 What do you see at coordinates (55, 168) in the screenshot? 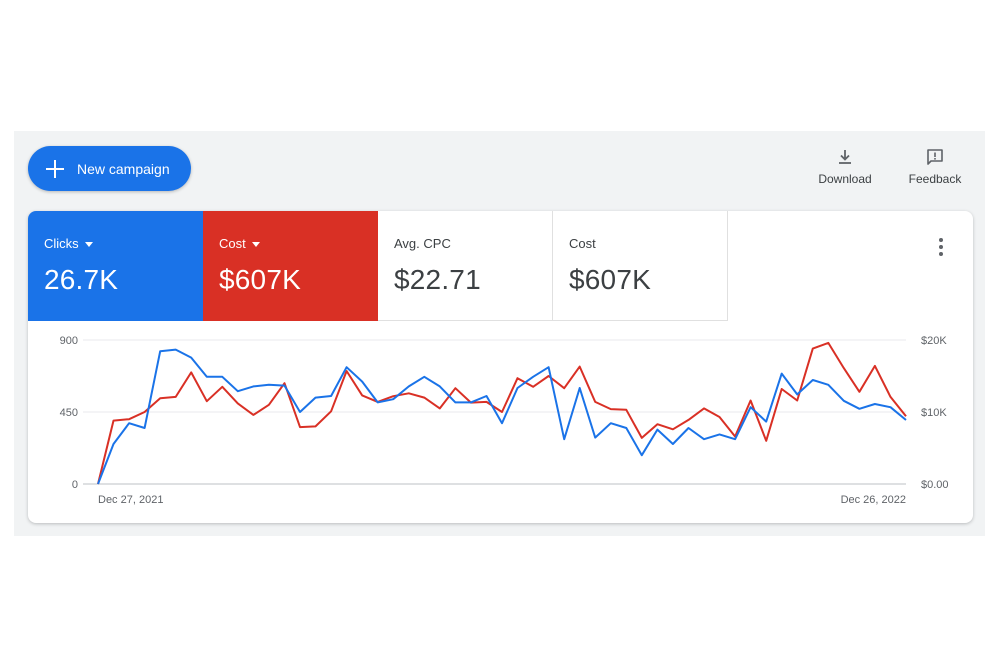
I see `plus-icon` at bounding box center [55, 168].